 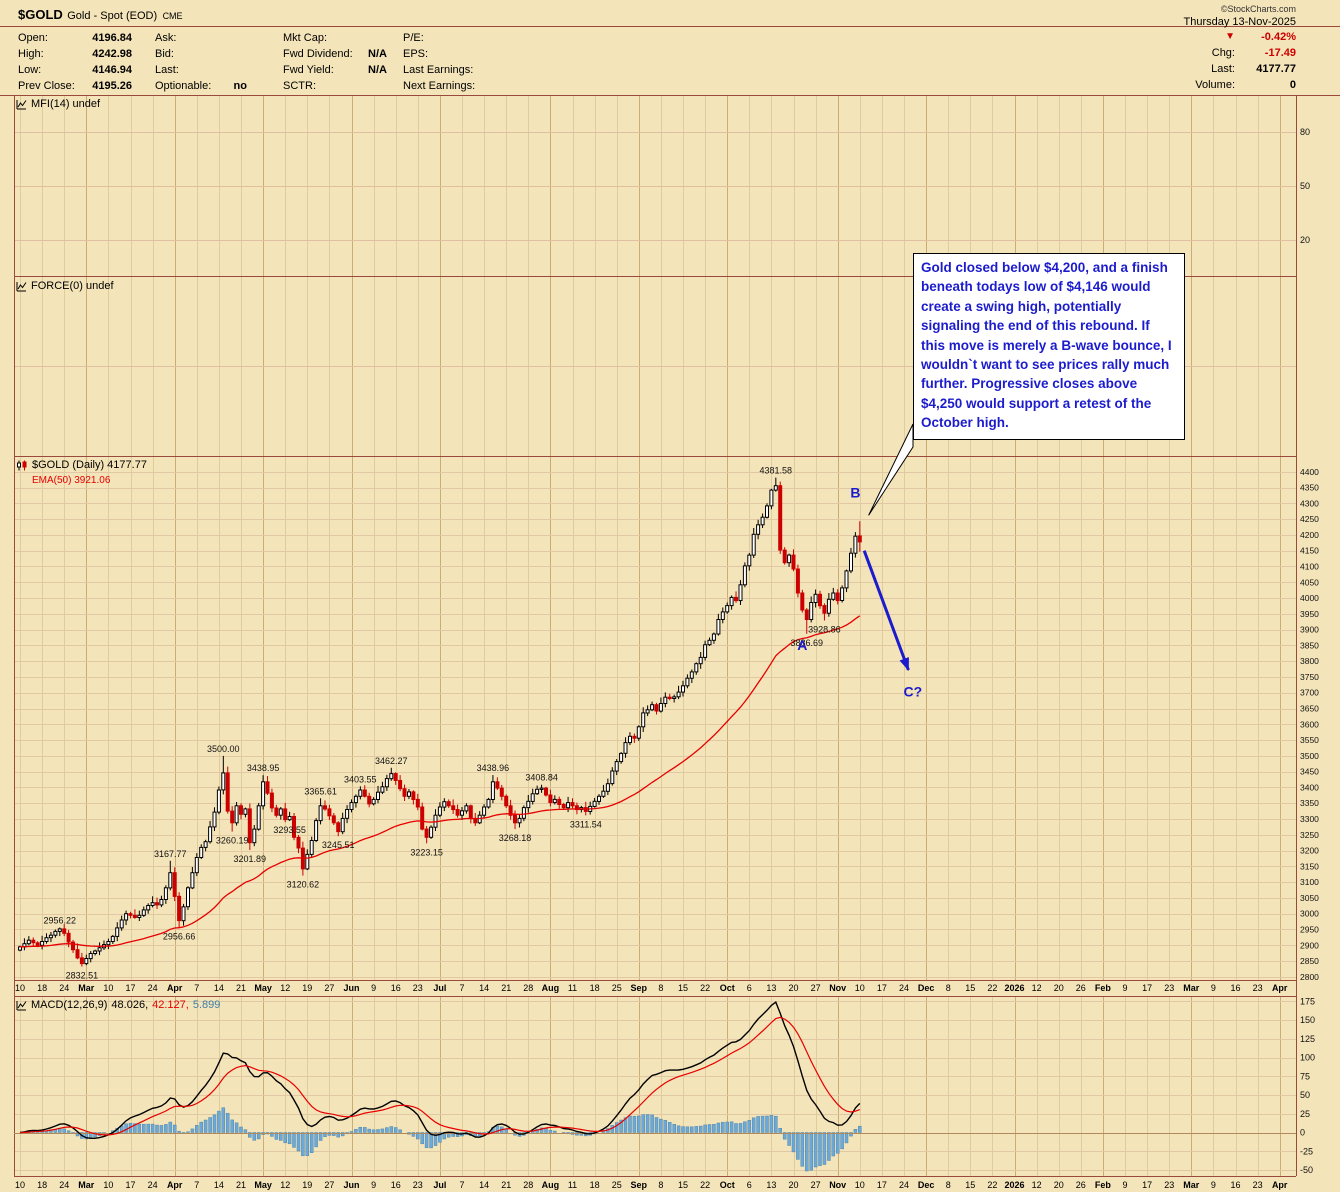 I want to click on x-axis-label: Jul, so click(x=439, y=1185).